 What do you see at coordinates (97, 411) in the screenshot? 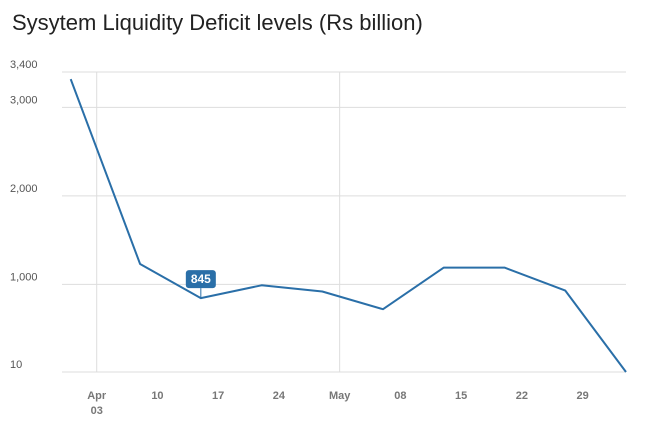
I see `x-tick-sublabel: 03` at bounding box center [97, 411].